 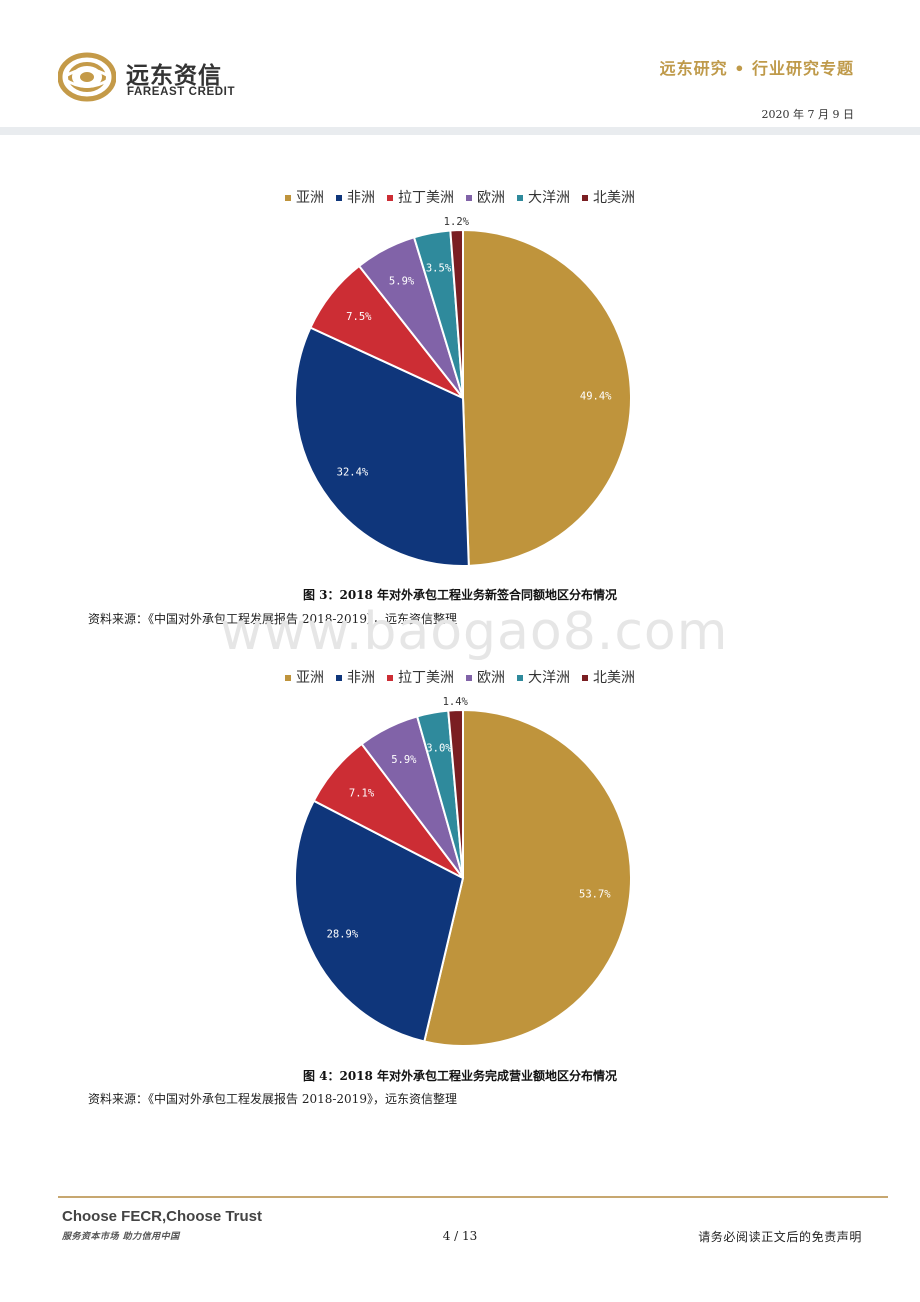 What do you see at coordinates (174, 76) in the screenshot?
I see `logo-text-cn: 远东资信` at bounding box center [174, 76].